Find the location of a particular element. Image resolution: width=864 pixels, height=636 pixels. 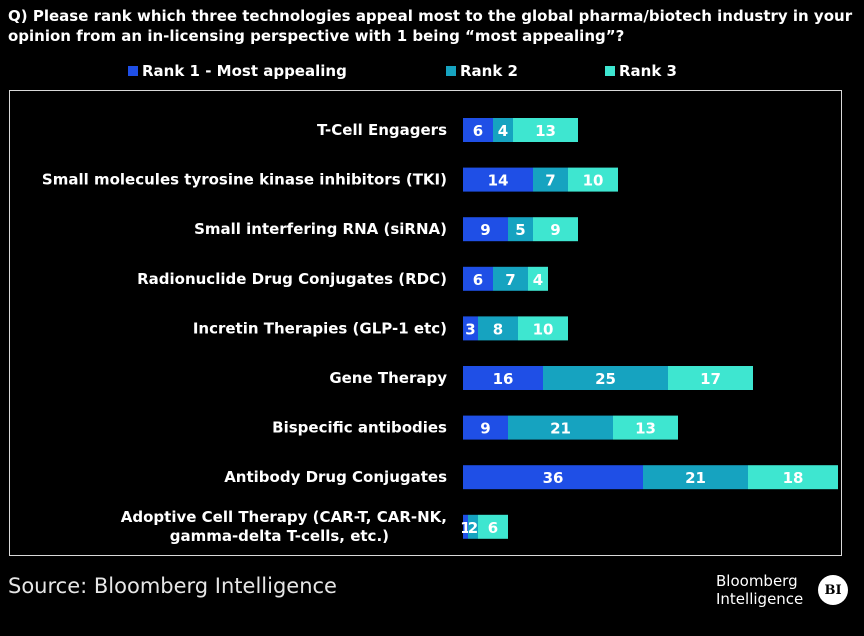

brand-line-2: Intelligence is located at coordinates (760, 599).